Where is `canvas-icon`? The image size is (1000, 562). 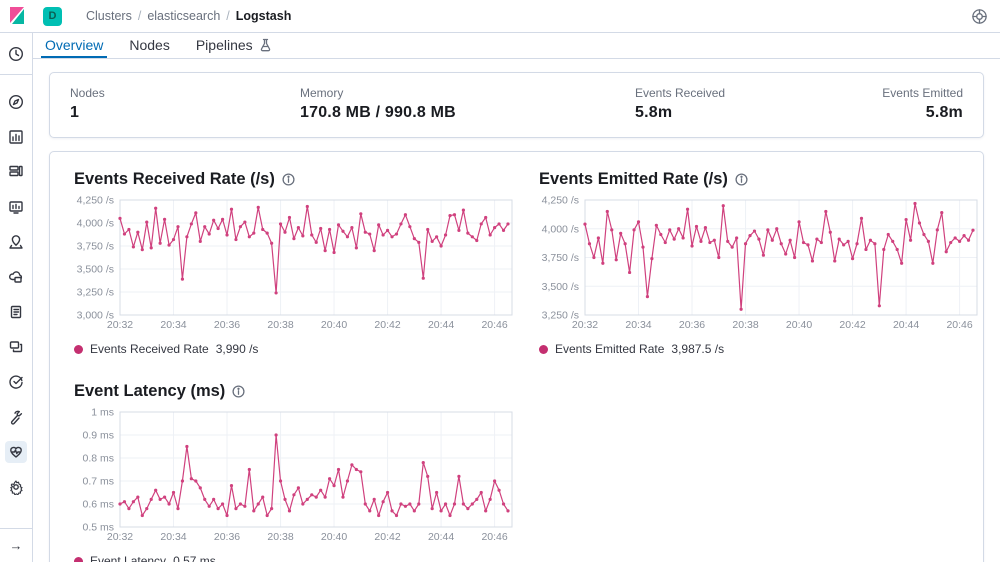 canvas-icon is located at coordinates (16, 207).